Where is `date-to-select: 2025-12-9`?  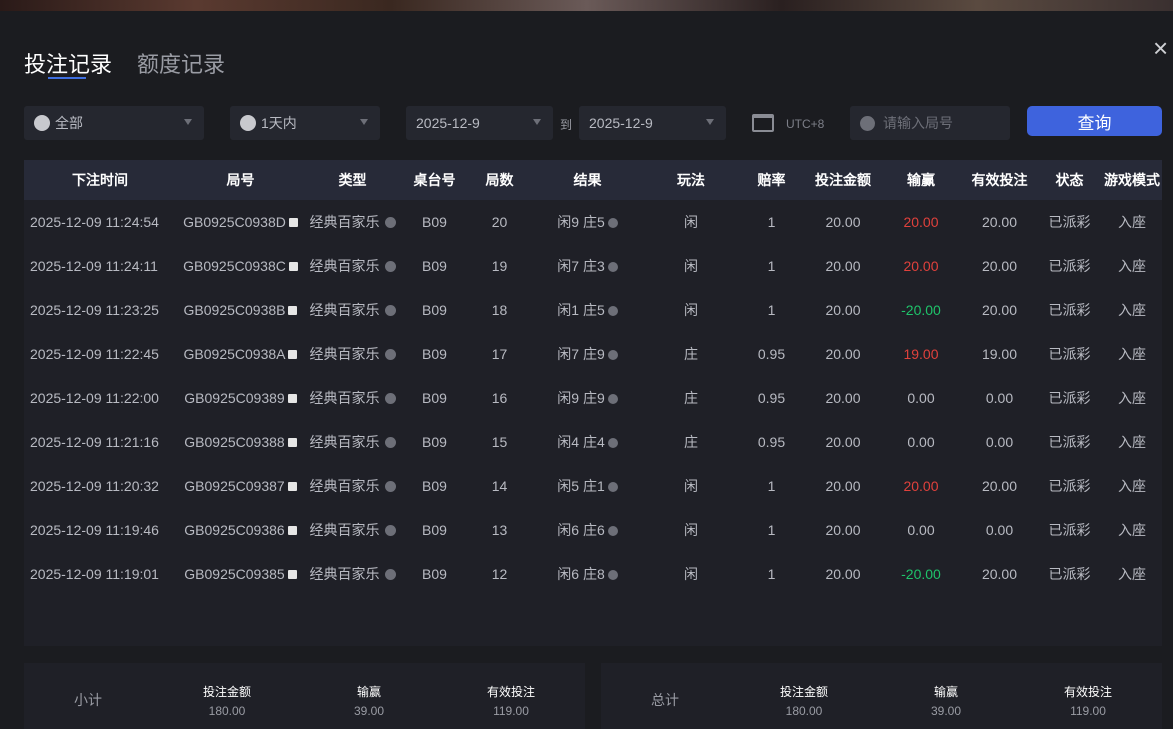 date-to-select: 2025-12-9 is located at coordinates (652, 123).